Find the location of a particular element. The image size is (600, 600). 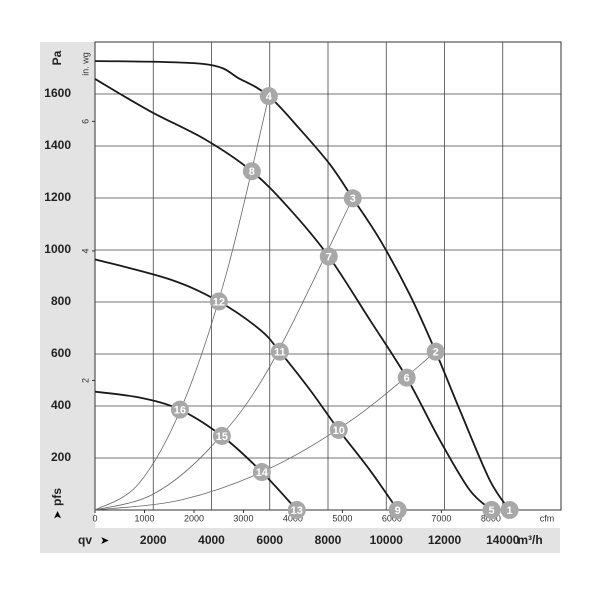

operating-point-label: 15 is located at coordinates (222, 437).